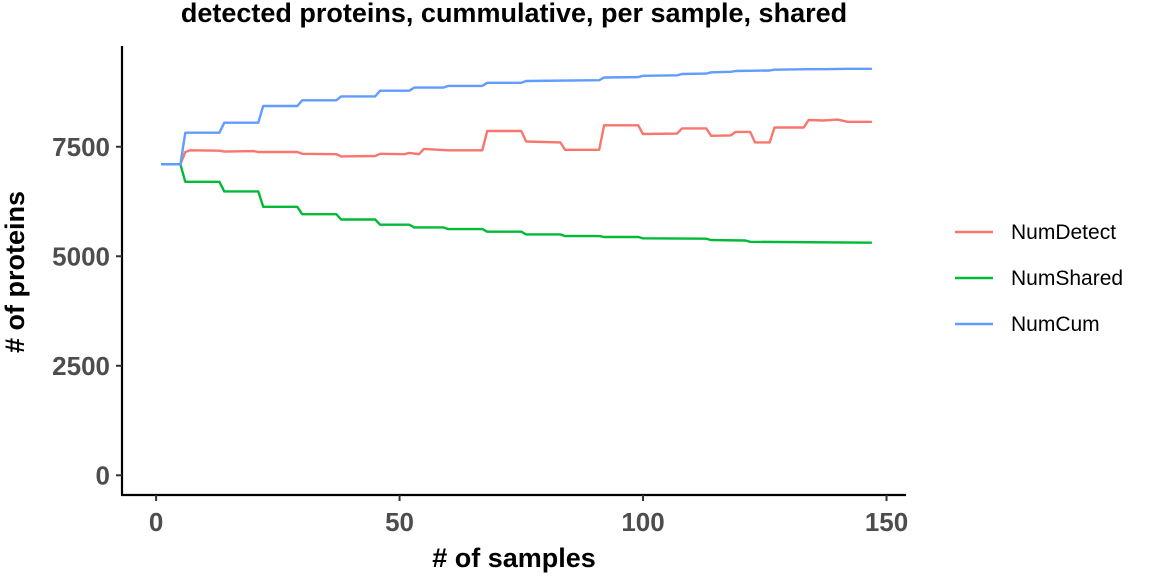 This screenshot has width=1152, height=576. What do you see at coordinates (81, 366) in the screenshot?
I see `y-tick-label: 2500` at bounding box center [81, 366].